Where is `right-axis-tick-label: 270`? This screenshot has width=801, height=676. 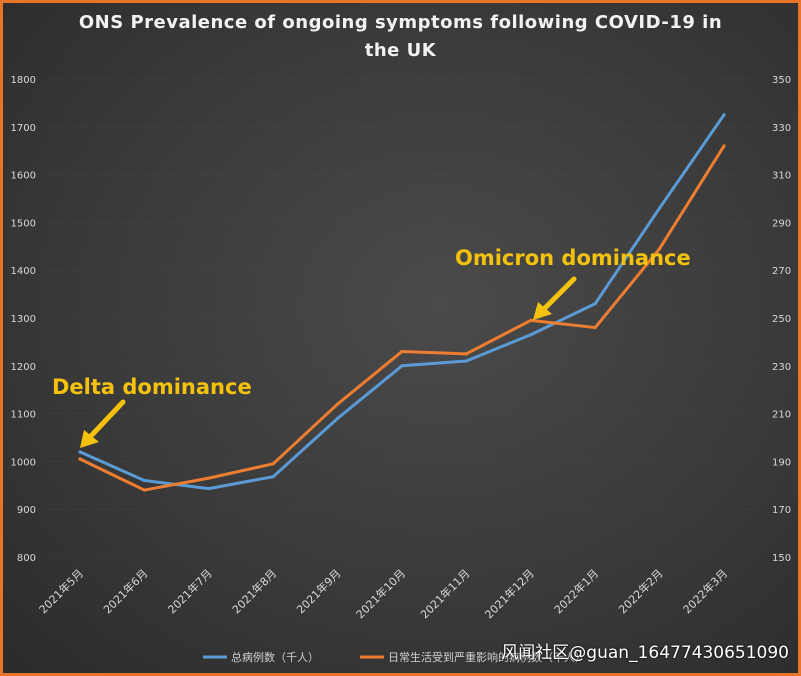
right-axis-tick-label: 270 is located at coordinates (781, 271).